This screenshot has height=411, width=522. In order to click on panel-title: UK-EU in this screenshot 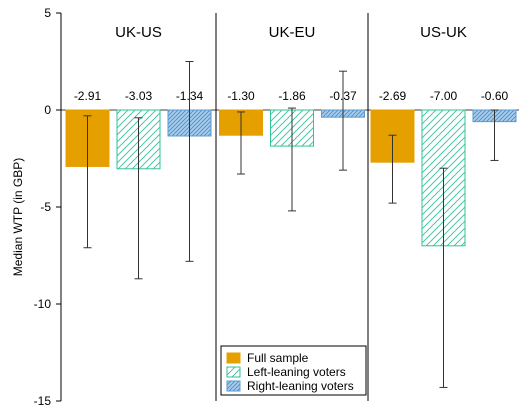, I will do `click(292, 32)`.